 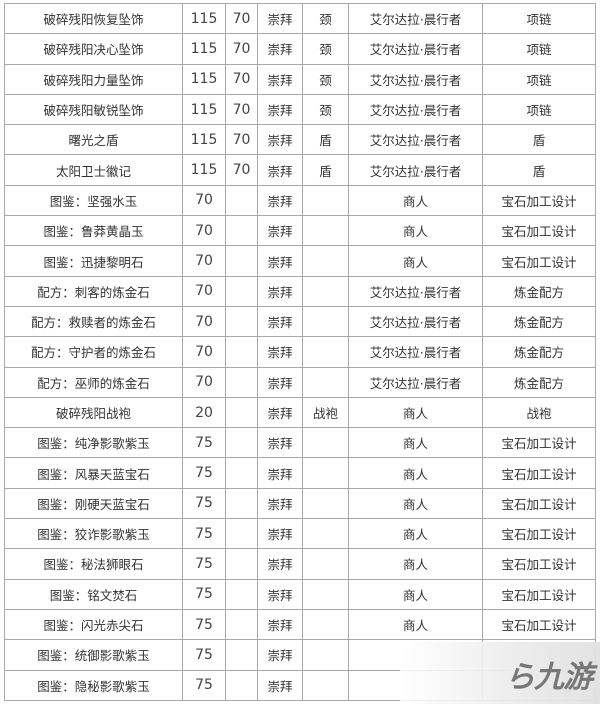 What do you see at coordinates (93, 443) in the screenshot?
I see `item-name-cell: 图鉴：纯净影歌紫玉` at bounding box center [93, 443].